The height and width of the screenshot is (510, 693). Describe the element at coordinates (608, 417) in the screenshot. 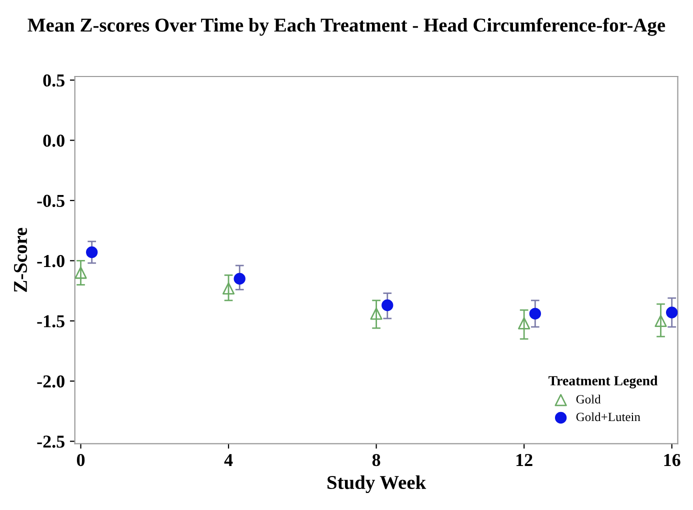

I see `legend-label: Gold+Lutein` at that location.